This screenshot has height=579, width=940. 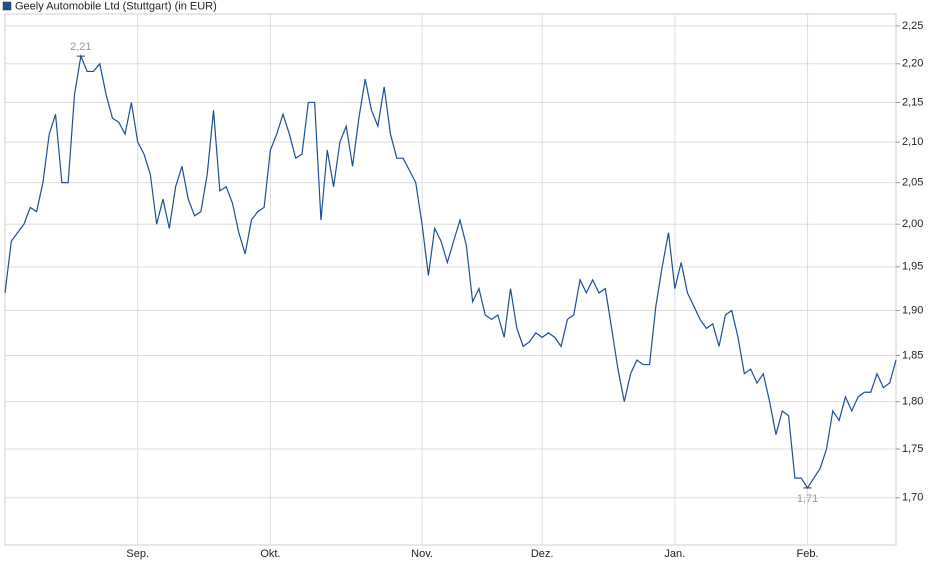 I want to click on y-tick-label: 2,15, so click(x=912, y=102).